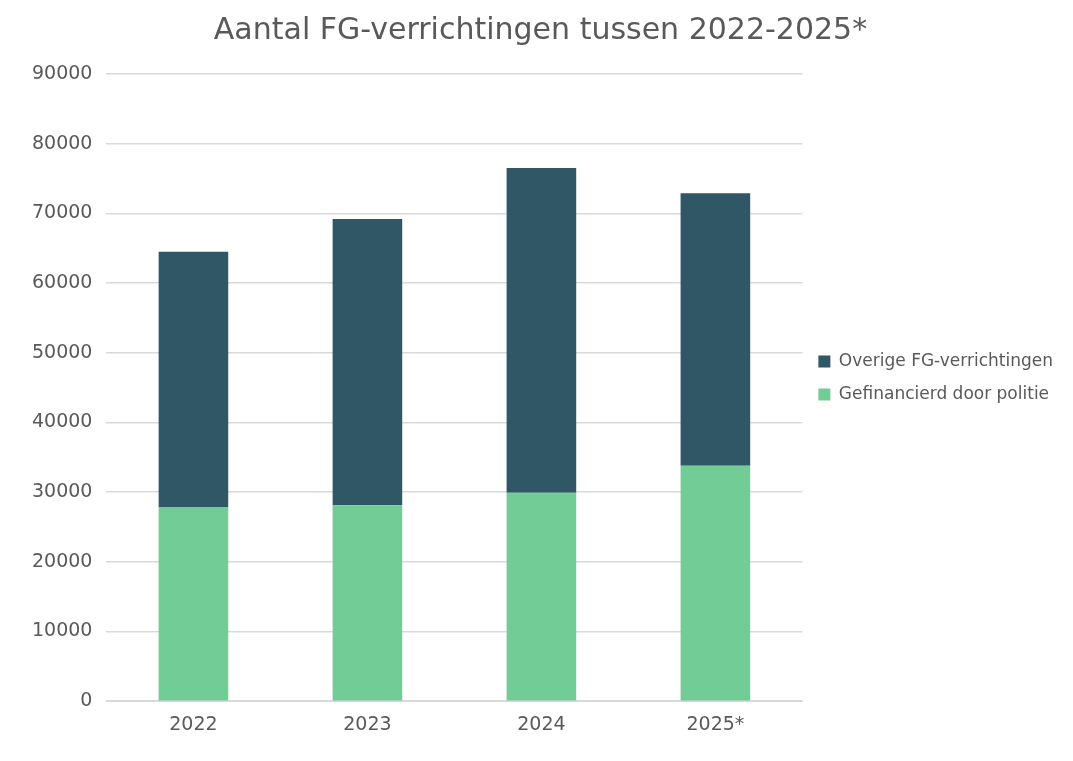 The width and height of the screenshot is (1073, 761). I want to click on legend-label: Gefinancierd door politie, so click(944, 392).